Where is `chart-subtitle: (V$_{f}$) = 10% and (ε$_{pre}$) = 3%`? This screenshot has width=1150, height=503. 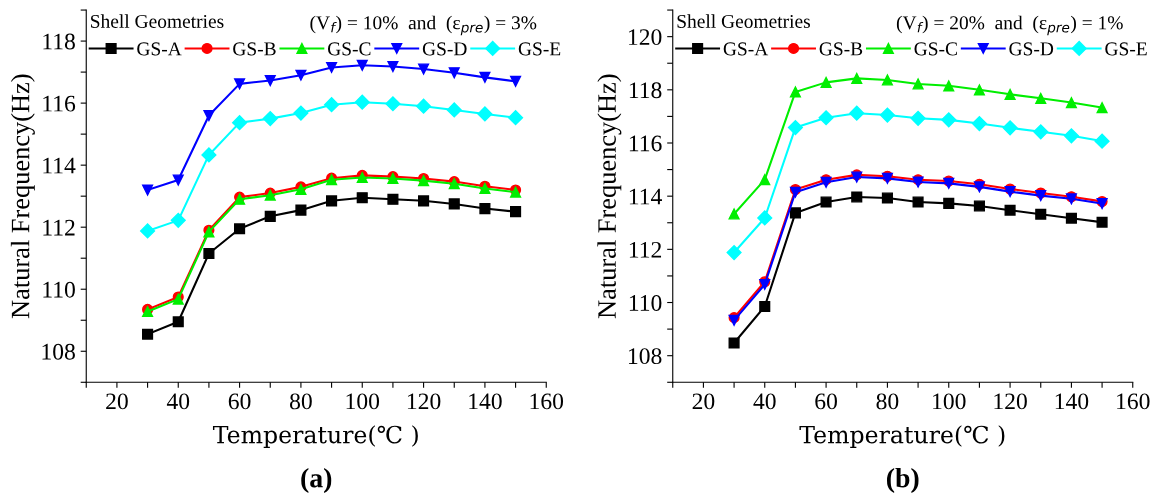 chart-subtitle: (V$_{f}$) = 10% and (ε$_{pre}$) = 3% is located at coordinates (423, 25).